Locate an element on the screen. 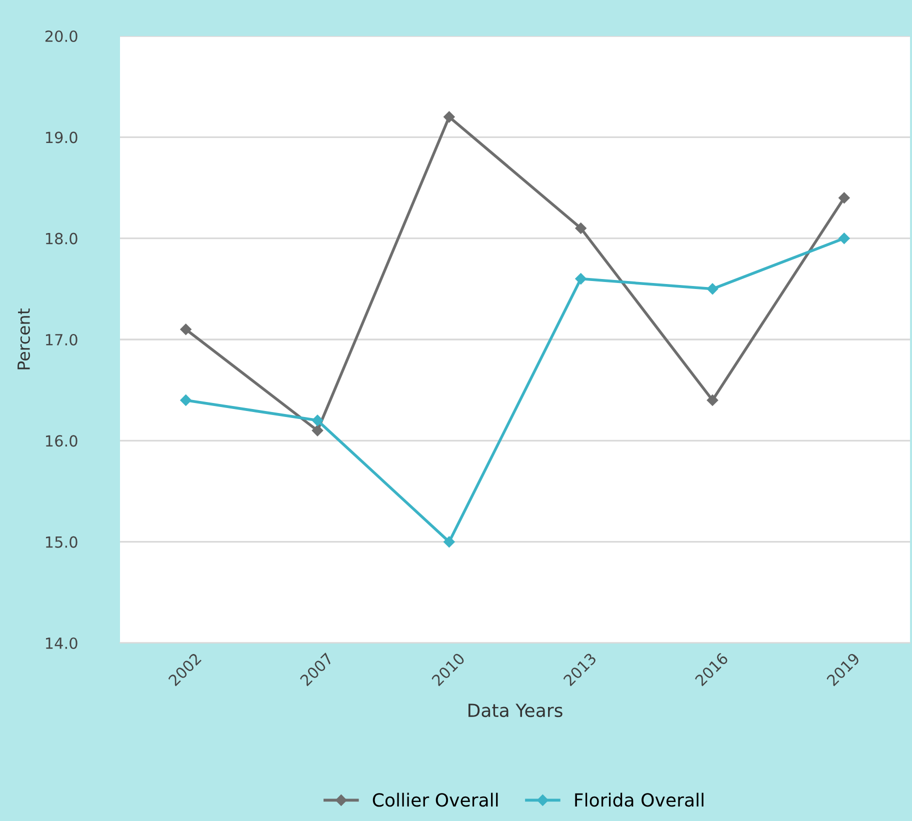 The image size is (912, 821). y-axis-title: Percent is located at coordinates (24, 339).